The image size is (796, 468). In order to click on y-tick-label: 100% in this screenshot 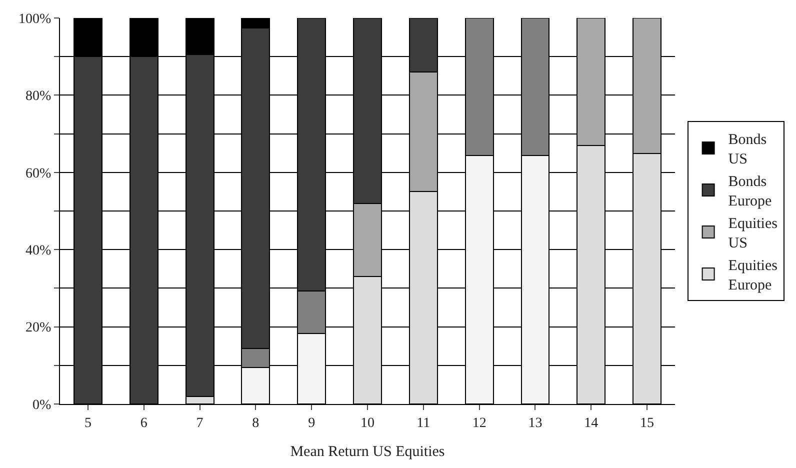, I will do `click(35, 19)`.